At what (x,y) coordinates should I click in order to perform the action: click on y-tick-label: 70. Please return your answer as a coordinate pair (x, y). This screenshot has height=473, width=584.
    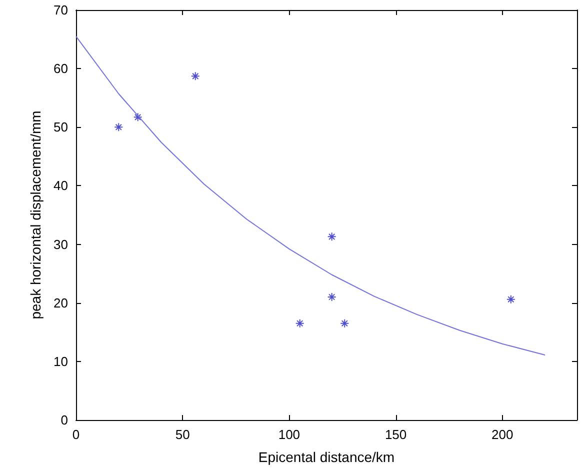
    Looking at the image, I should click on (61, 10).